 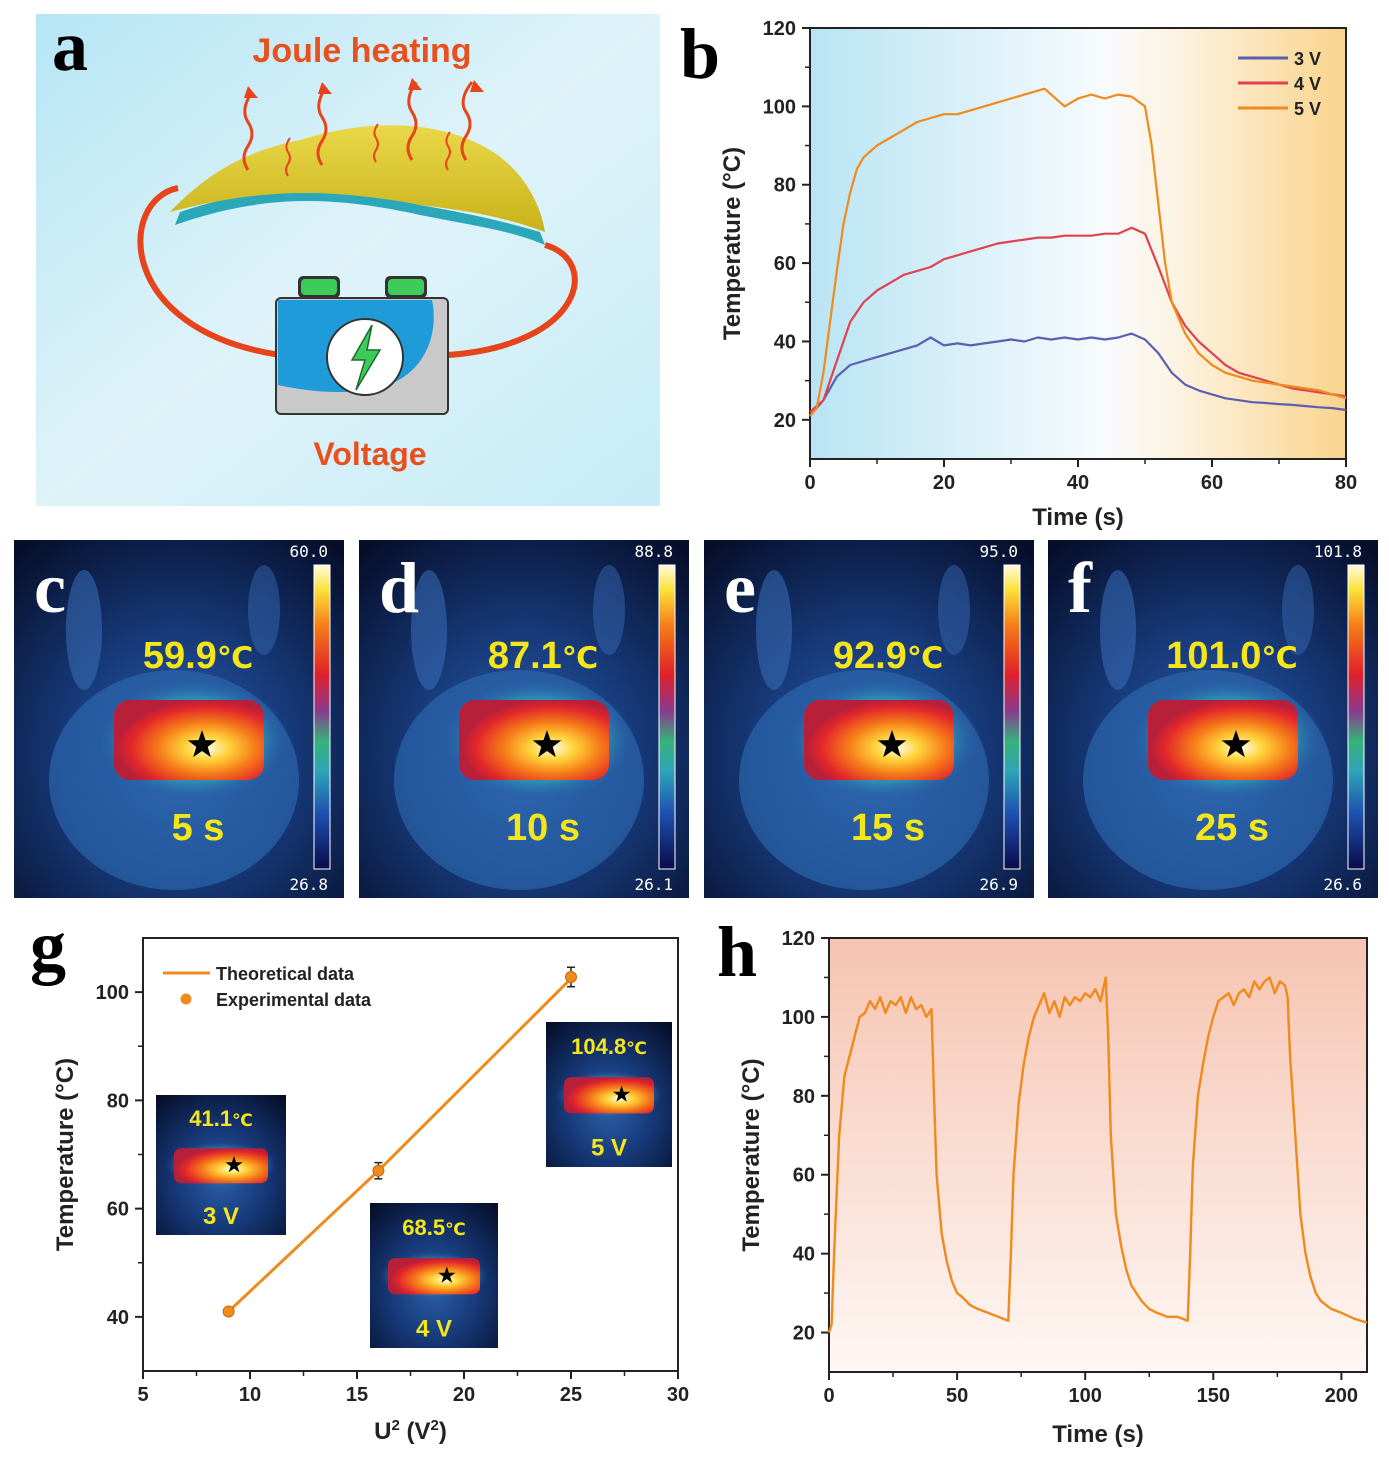 What do you see at coordinates (382, 1431) in the screenshot?
I see `x-label-part: U` at bounding box center [382, 1431].